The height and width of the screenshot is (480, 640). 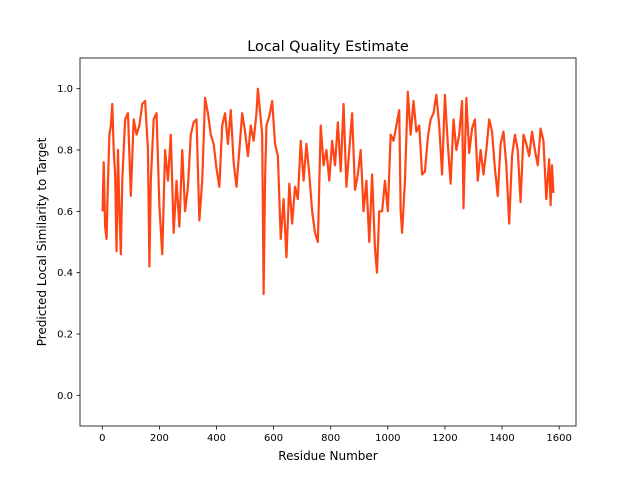 I want to click on x-axis-label: Residue Number, so click(x=327, y=456).